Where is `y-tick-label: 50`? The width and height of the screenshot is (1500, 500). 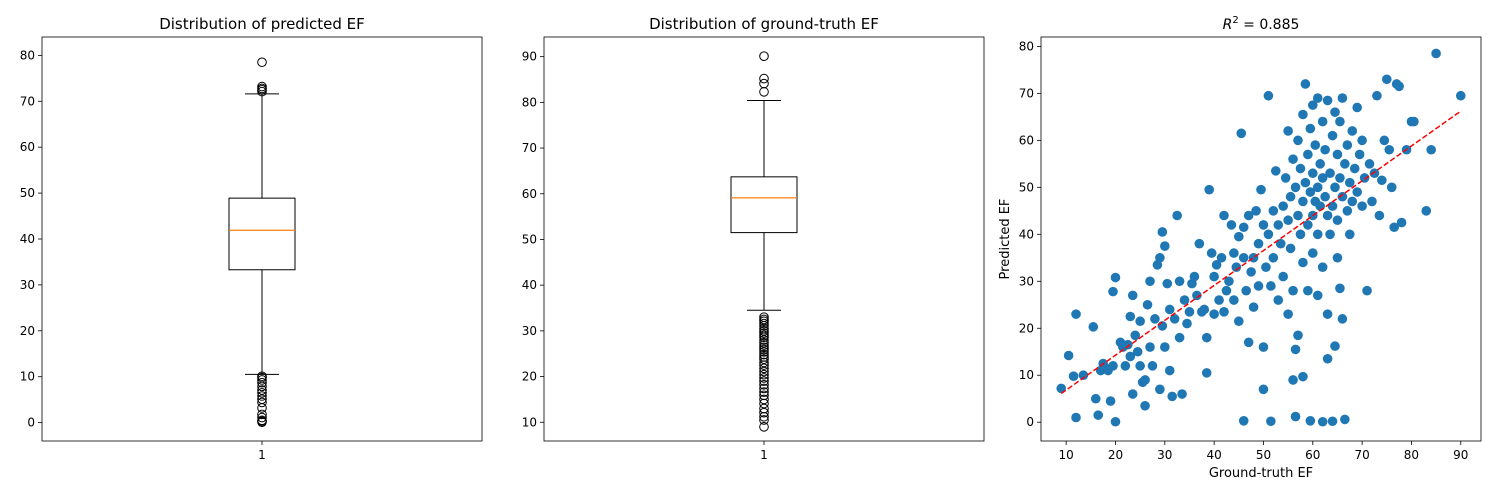
y-tick-label: 50 is located at coordinates (27, 193).